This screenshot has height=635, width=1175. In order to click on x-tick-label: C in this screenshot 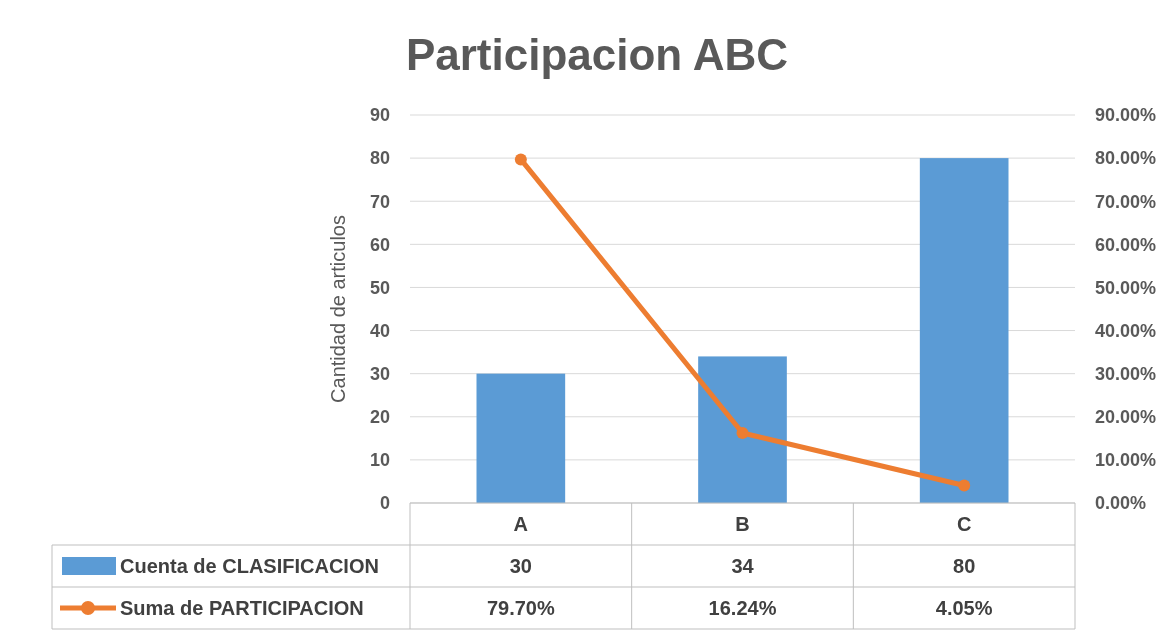, I will do `click(964, 524)`.